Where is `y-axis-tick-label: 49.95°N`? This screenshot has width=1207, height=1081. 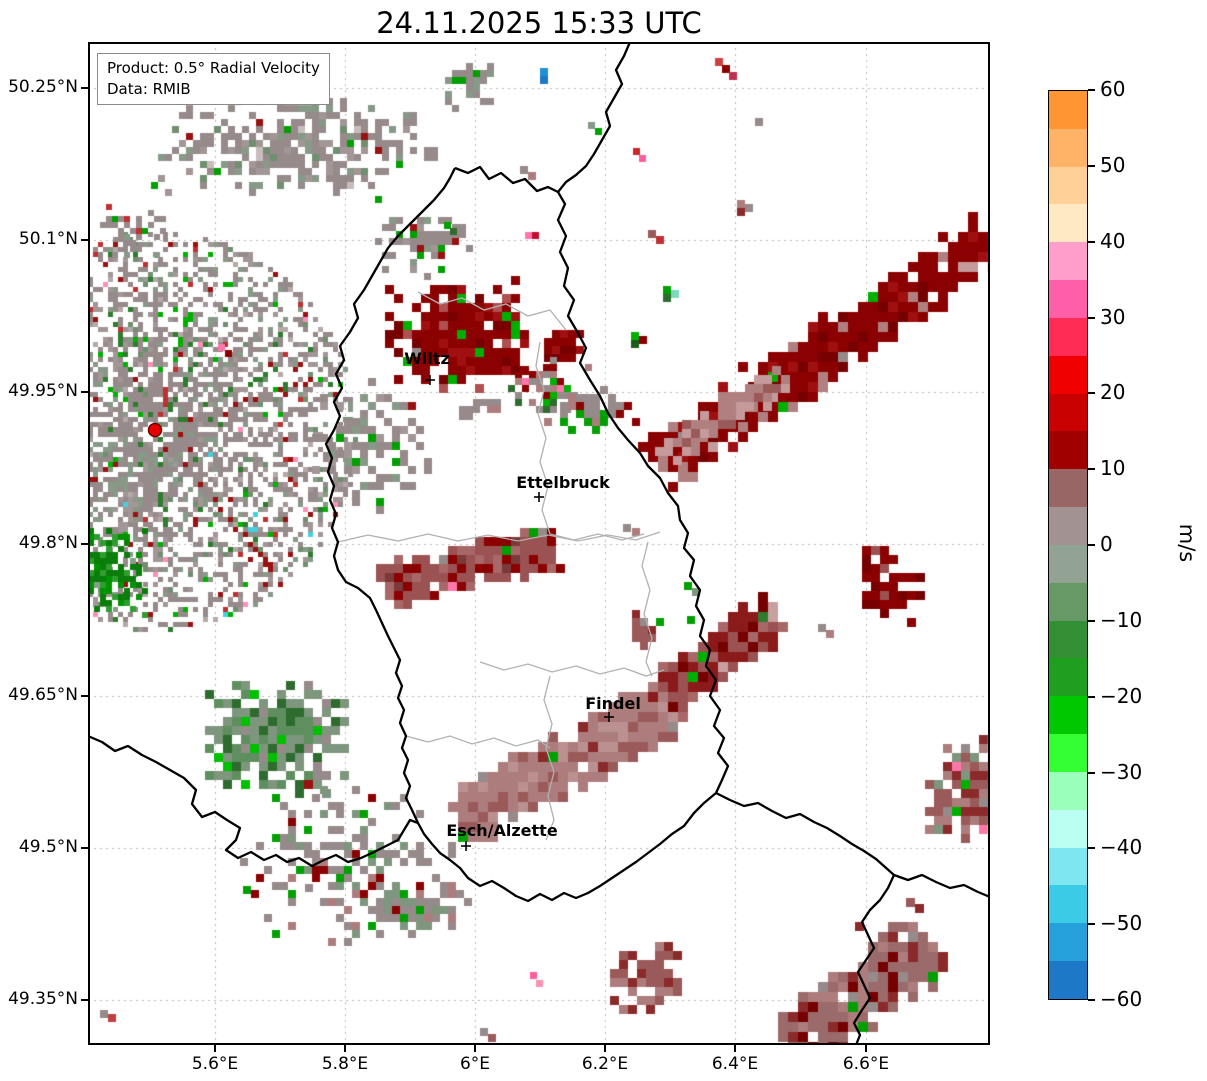 y-axis-tick-label: 49.95°N is located at coordinates (43, 391).